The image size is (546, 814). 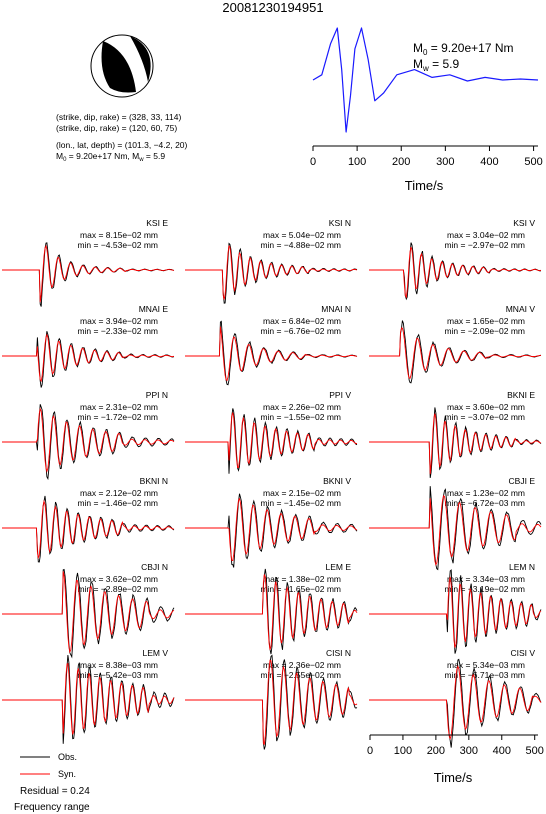 I want to click on legend-syn-label: Syn., so click(x=67, y=774).